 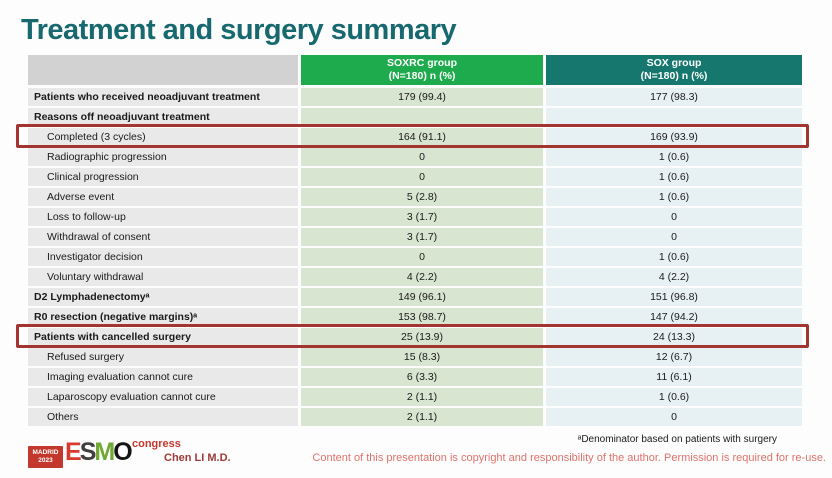 I want to click on soxrc-value: 179 (99.4), so click(x=422, y=97).